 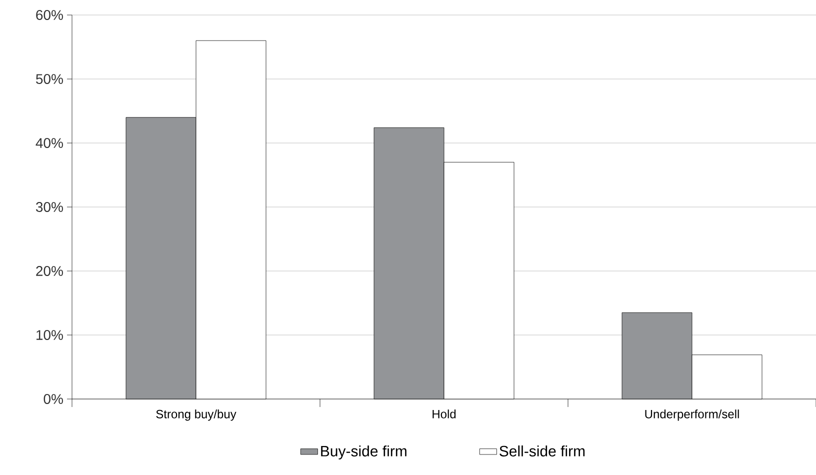 I want to click on y-tick-label: 60%, so click(x=49, y=15).